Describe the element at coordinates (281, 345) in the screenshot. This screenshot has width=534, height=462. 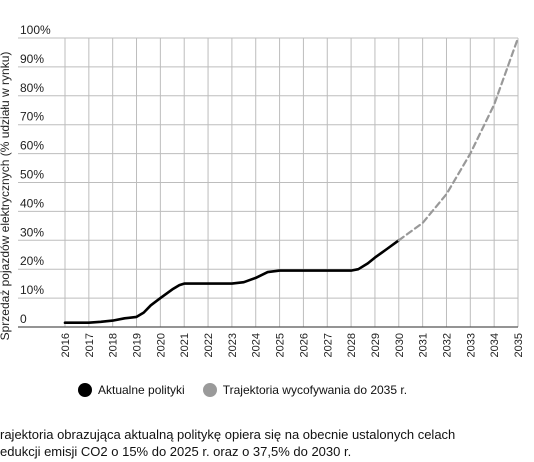
I see `x-tick-label: 2025` at that location.